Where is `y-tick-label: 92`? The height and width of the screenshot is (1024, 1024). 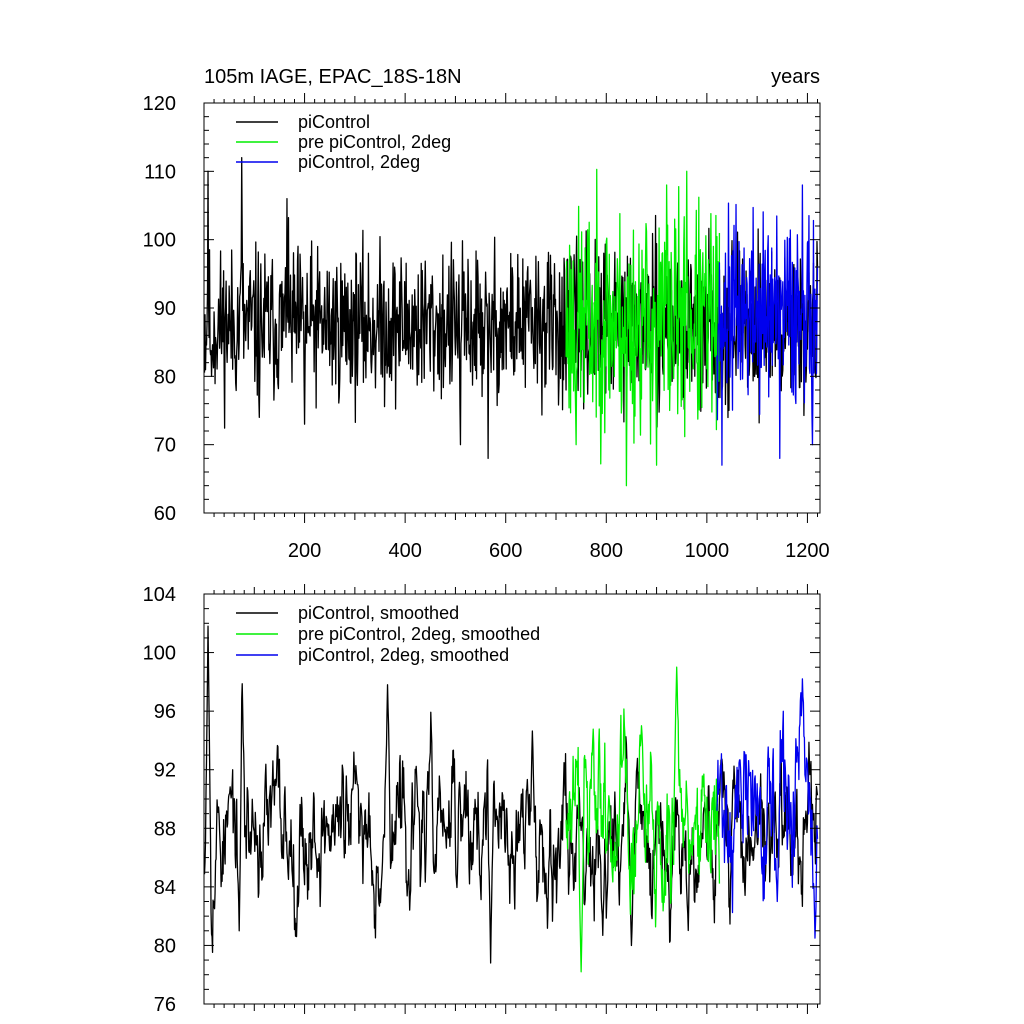 y-tick-label: 92 is located at coordinates (165, 771).